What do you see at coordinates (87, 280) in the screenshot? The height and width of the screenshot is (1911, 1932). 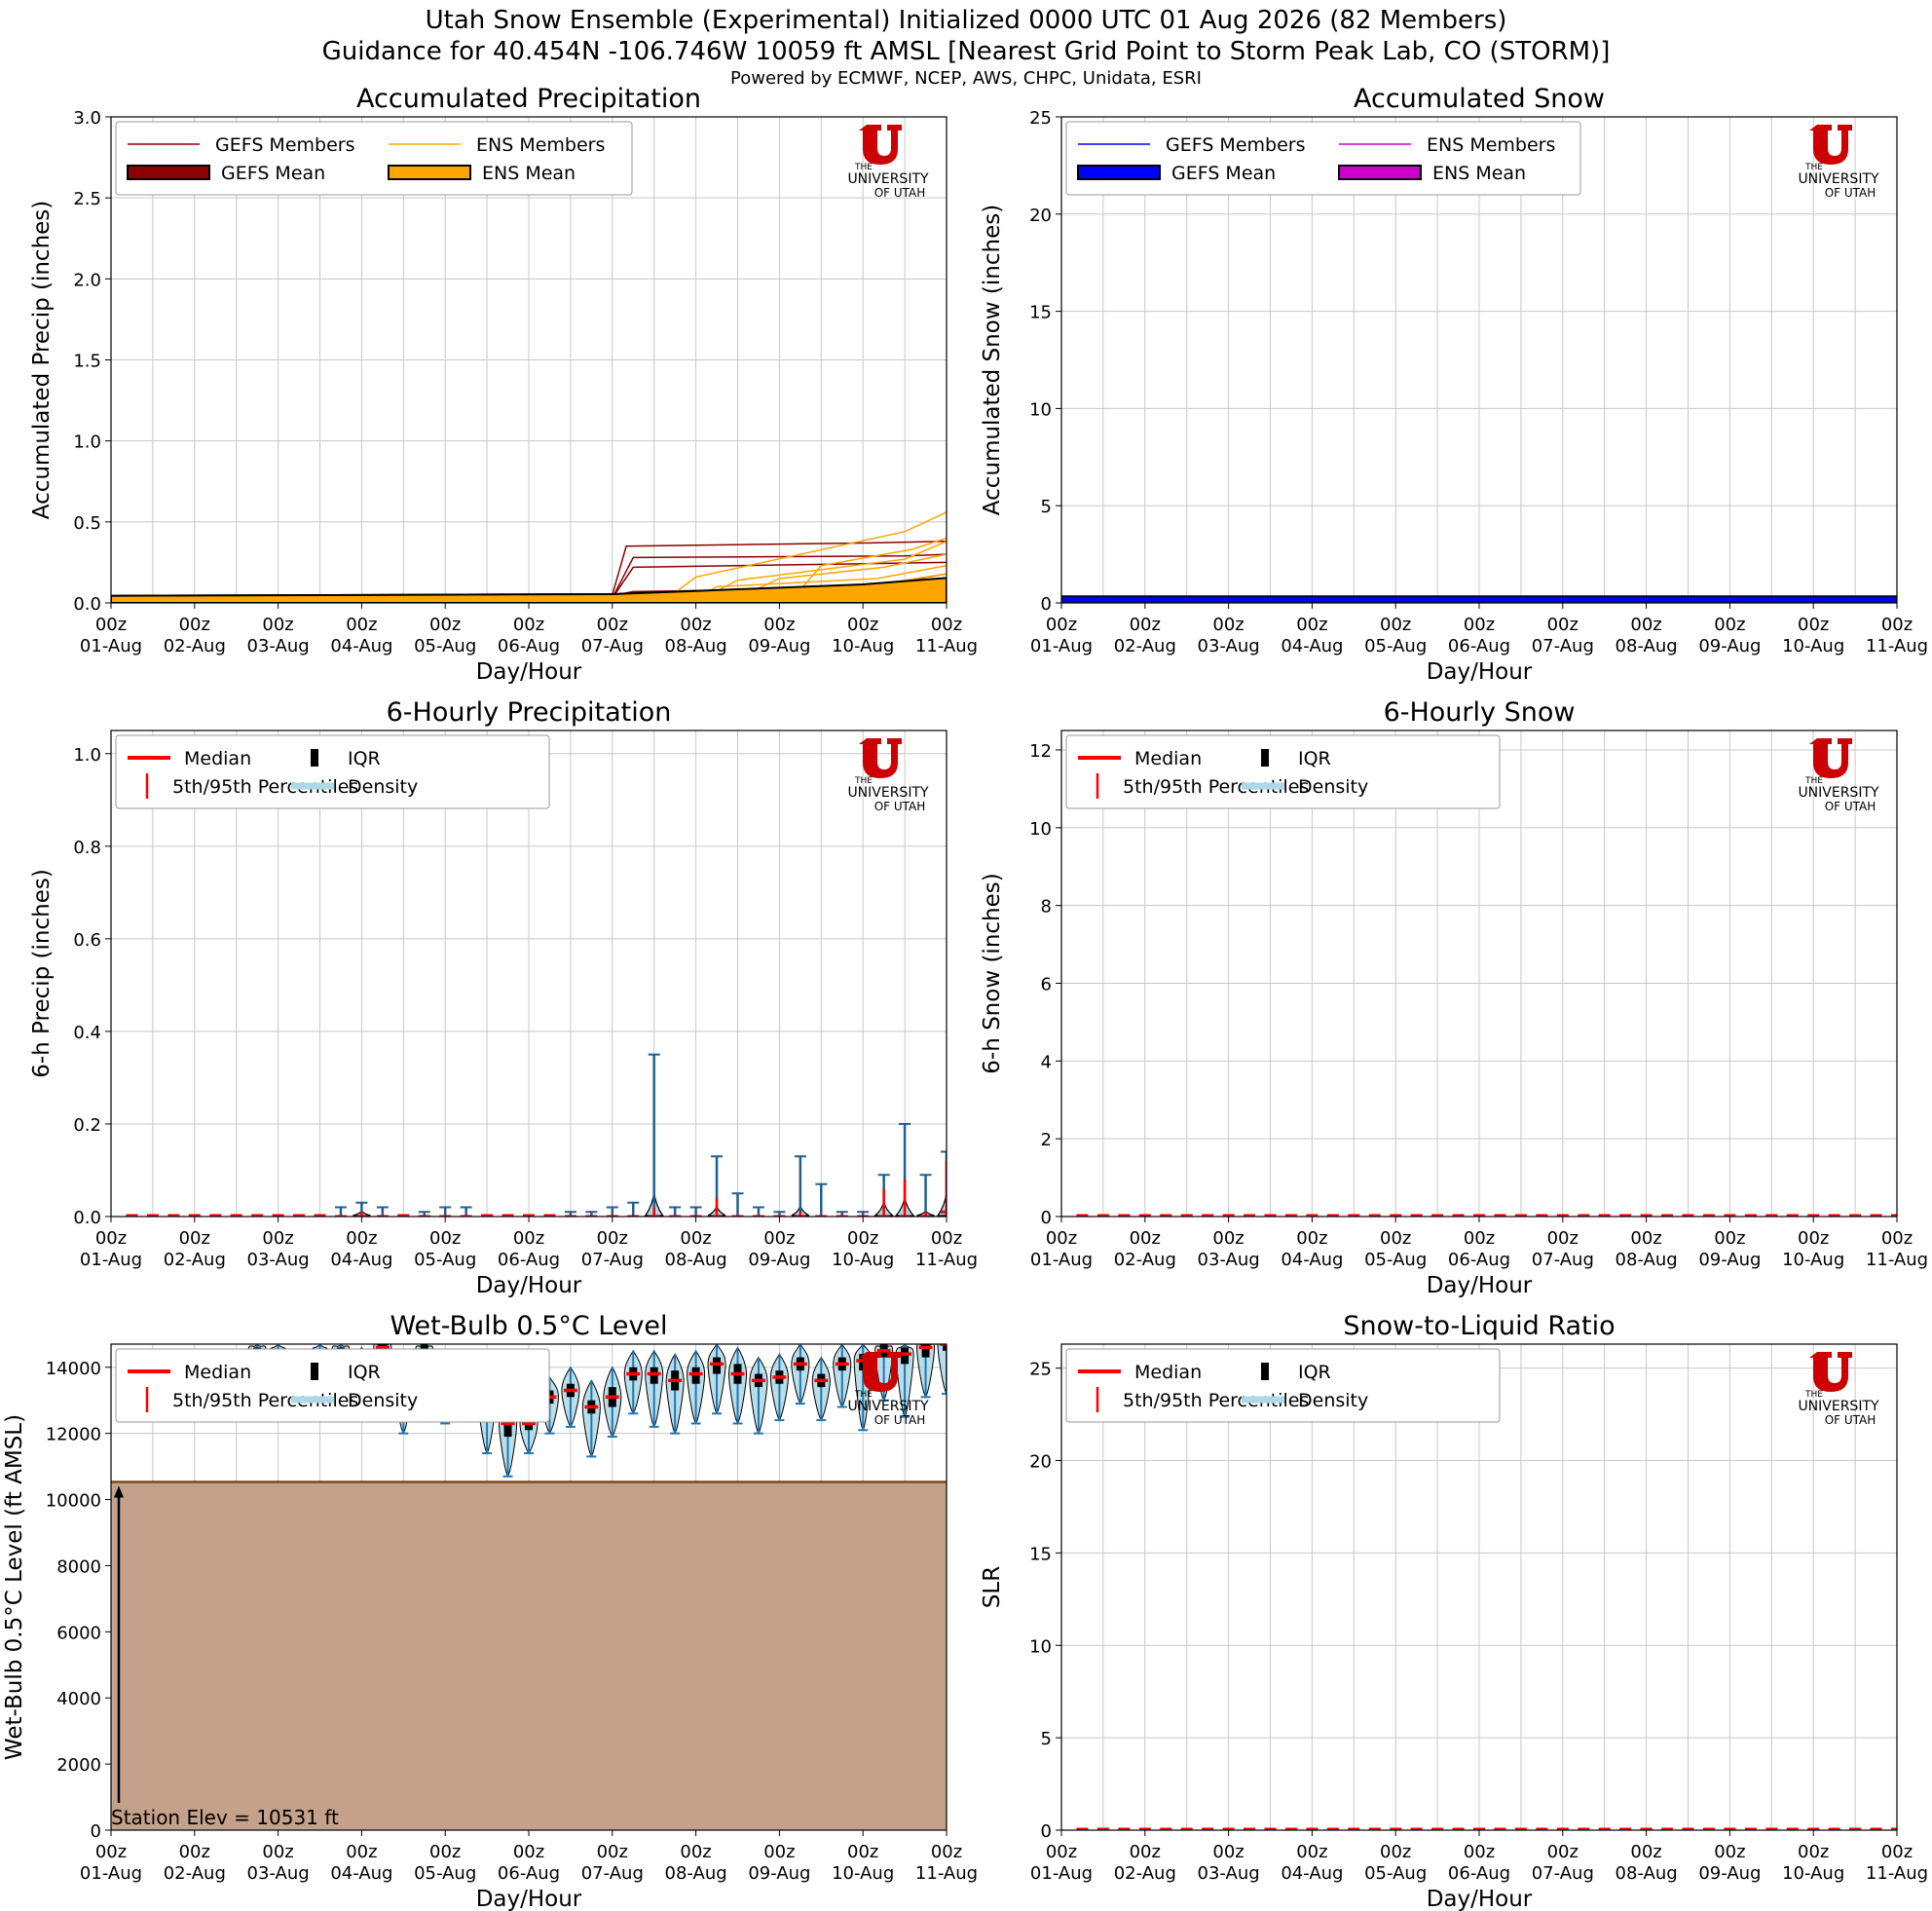 I see `y-tick-label: 2.0` at bounding box center [87, 280].